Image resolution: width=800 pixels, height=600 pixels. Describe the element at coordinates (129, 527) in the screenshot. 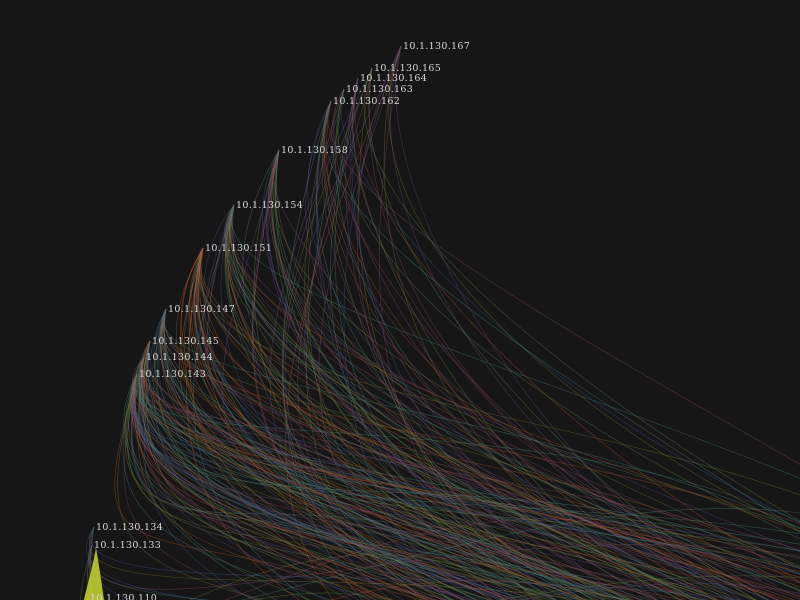

I see `node-label: 10.1.130.134` at that location.